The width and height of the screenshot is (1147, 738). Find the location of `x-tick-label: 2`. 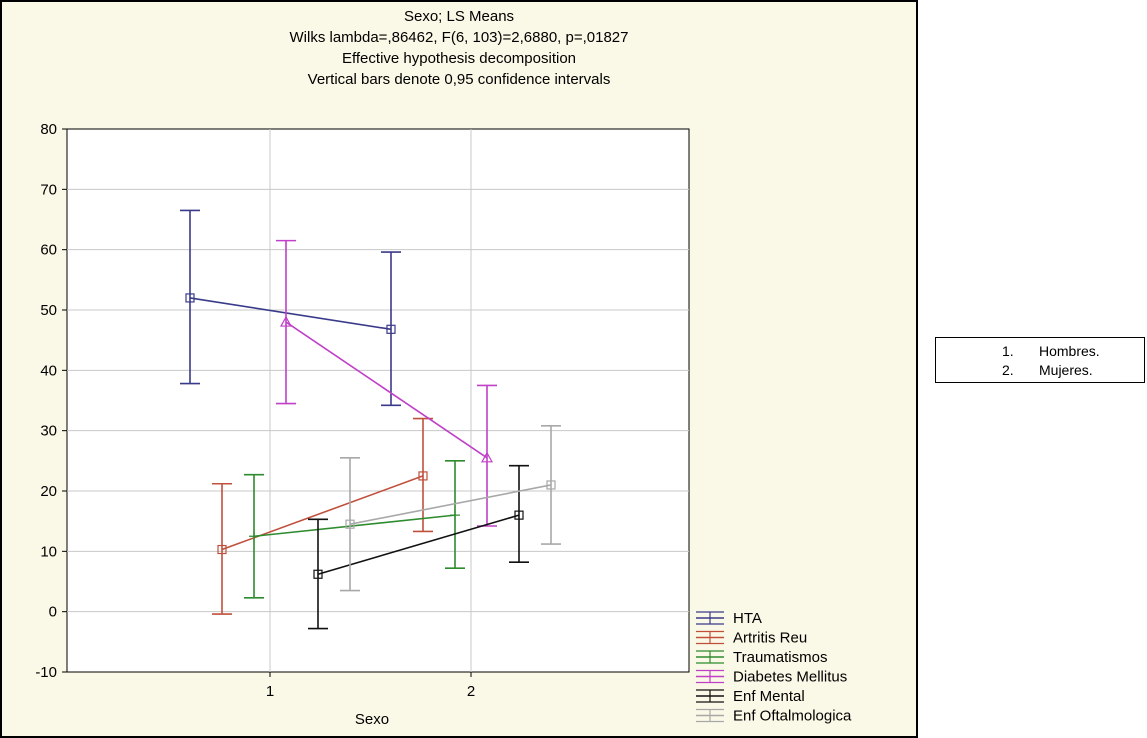

x-tick-label: 2 is located at coordinates (471, 691).